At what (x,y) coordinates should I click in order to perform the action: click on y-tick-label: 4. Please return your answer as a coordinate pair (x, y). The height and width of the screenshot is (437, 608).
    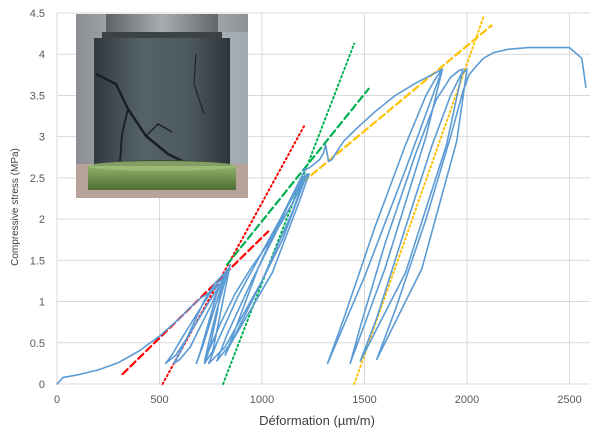
    Looking at the image, I should click on (42, 55).